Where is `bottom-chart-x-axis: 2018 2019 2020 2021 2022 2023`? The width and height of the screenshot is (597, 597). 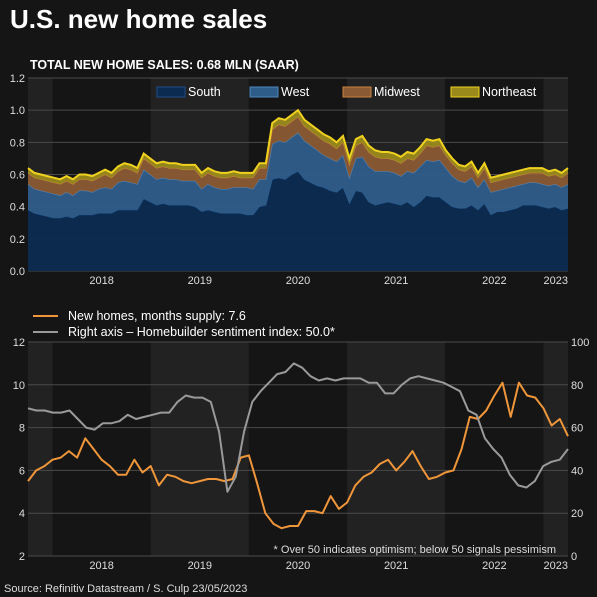 bottom-chart-x-axis: 2018 2019 2020 2021 2022 2023 is located at coordinates (328, 566).